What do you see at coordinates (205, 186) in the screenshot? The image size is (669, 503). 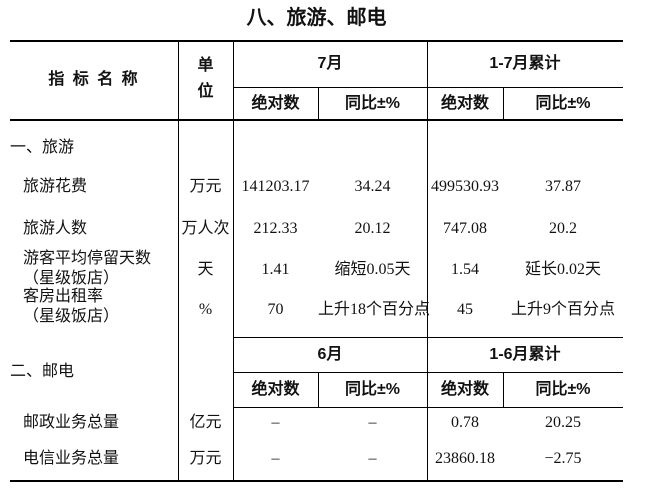 I see `tourism-spending-unit: 万元` at bounding box center [205, 186].